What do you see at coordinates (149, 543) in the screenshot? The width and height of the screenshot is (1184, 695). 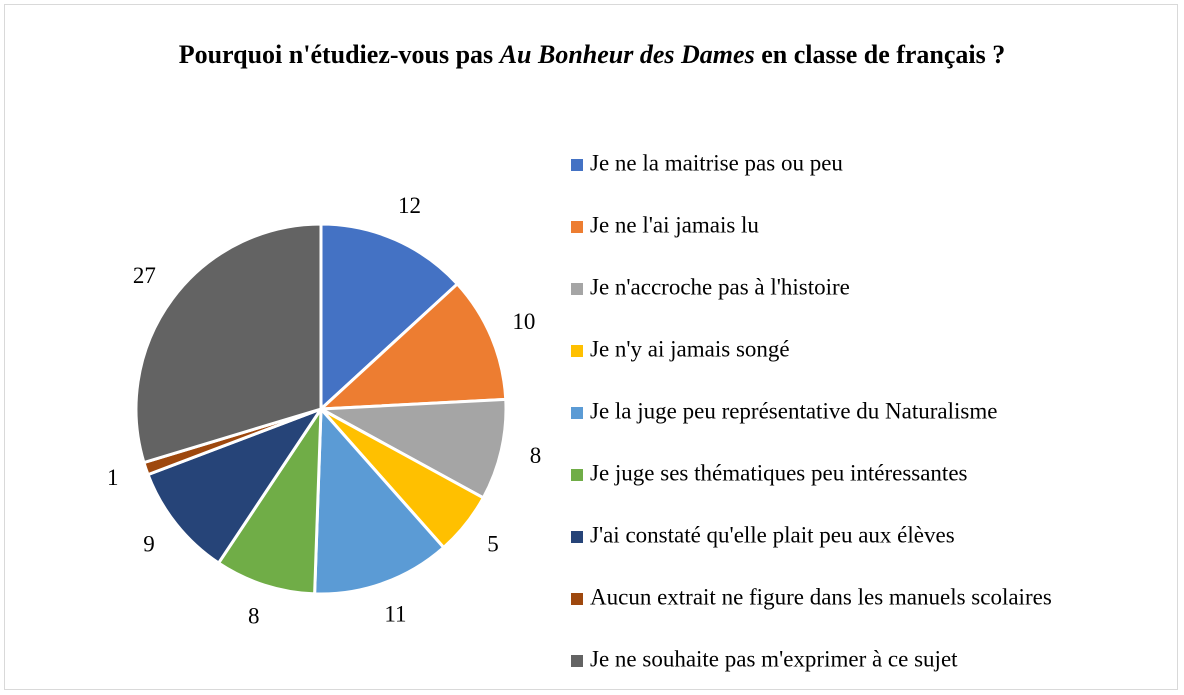 I see `data-label: 9` at bounding box center [149, 543].